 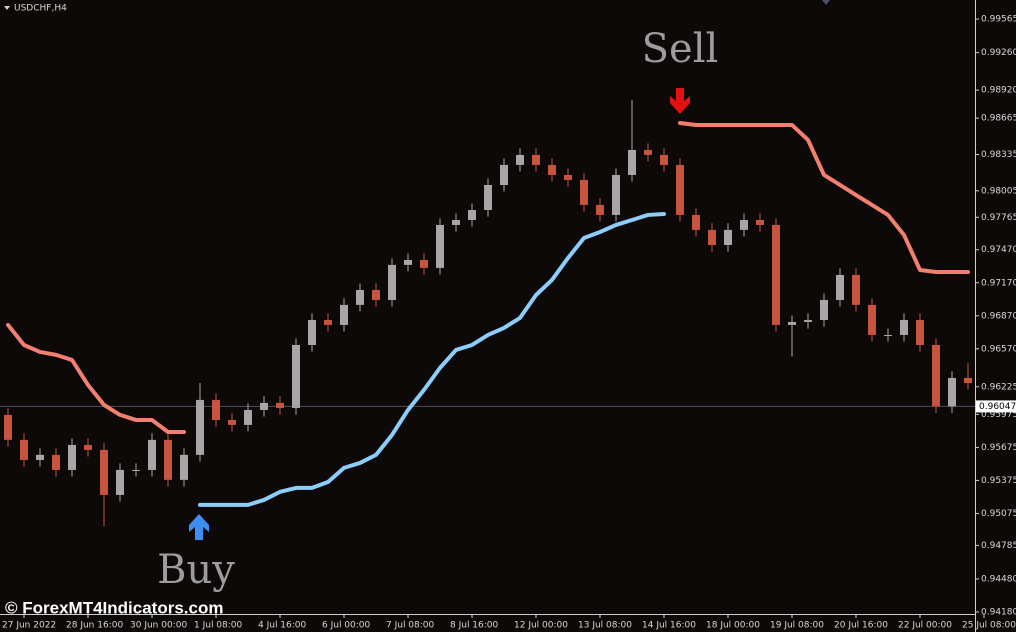 What do you see at coordinates (998, 613) in the screenshot?
I see `y-tick-label: 0.94180` at bounding box center [998, 613].